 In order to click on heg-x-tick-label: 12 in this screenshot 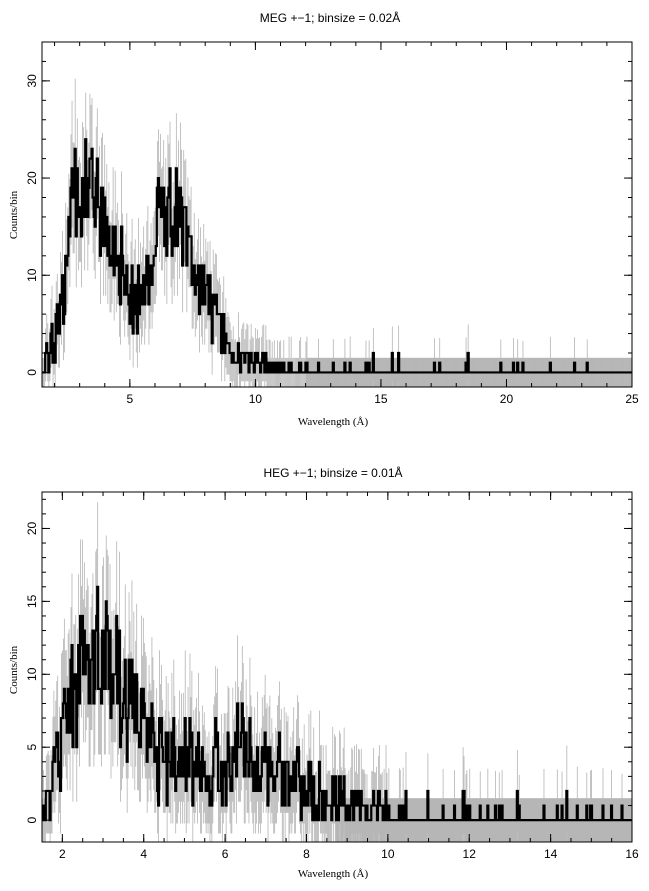, I will do `click(470, 854)`.